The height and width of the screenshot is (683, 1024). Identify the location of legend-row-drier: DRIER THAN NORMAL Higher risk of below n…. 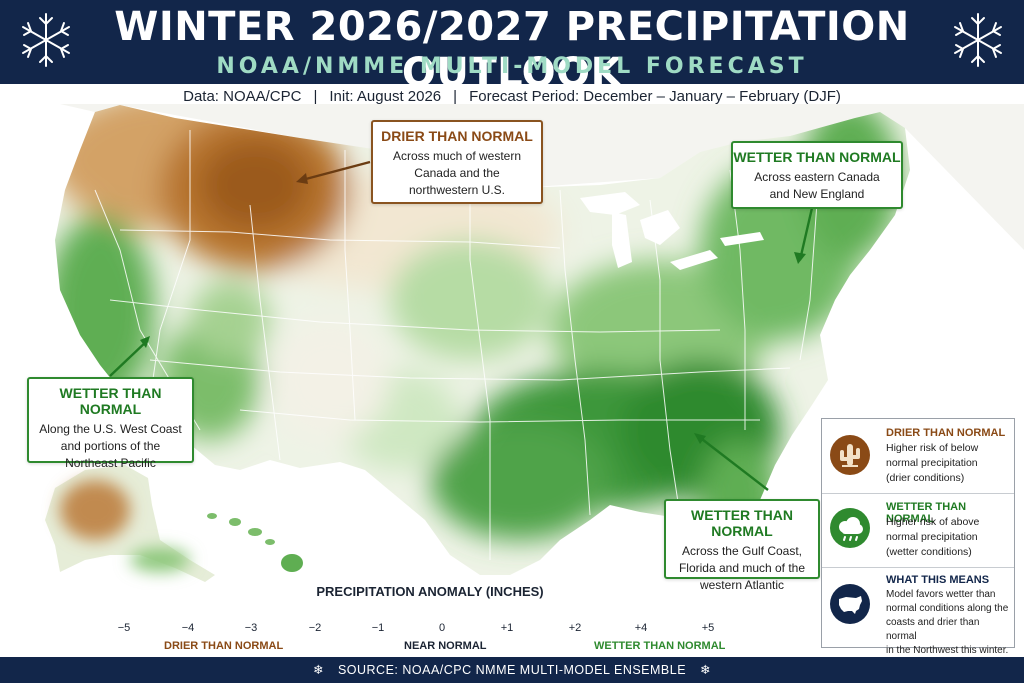
(918, 456).